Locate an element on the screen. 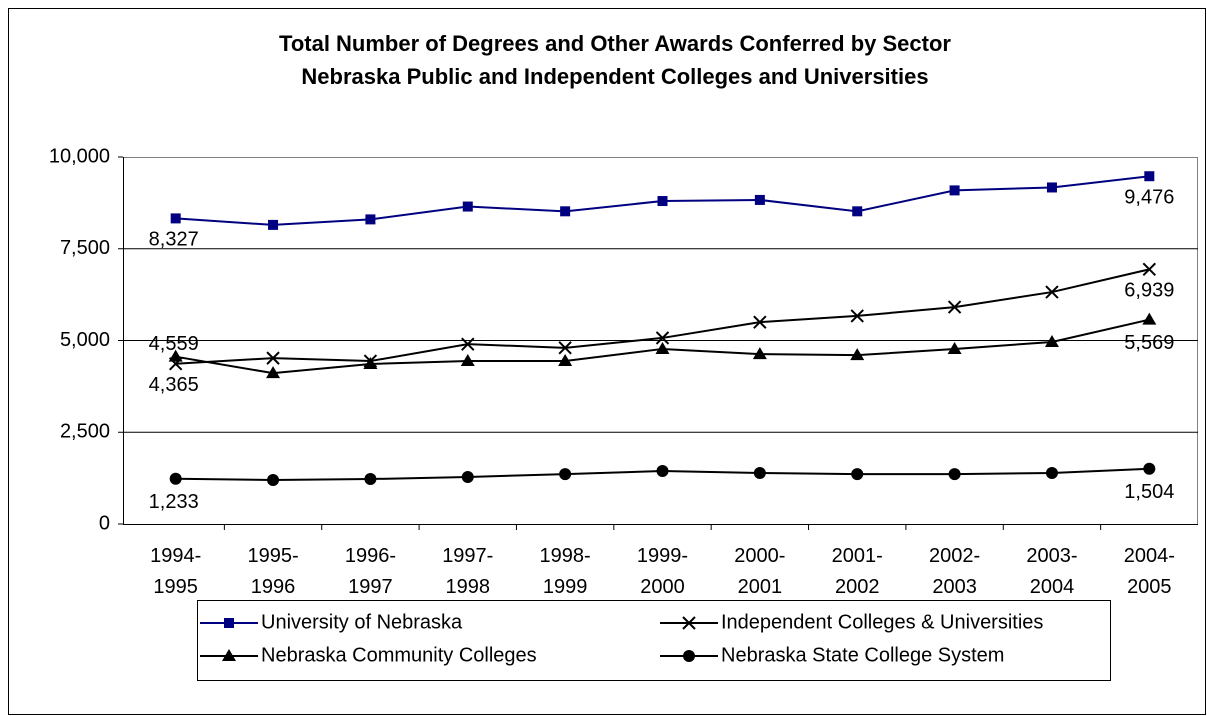  y-tick-label: 2,500 is located at coordinates (85, 432).